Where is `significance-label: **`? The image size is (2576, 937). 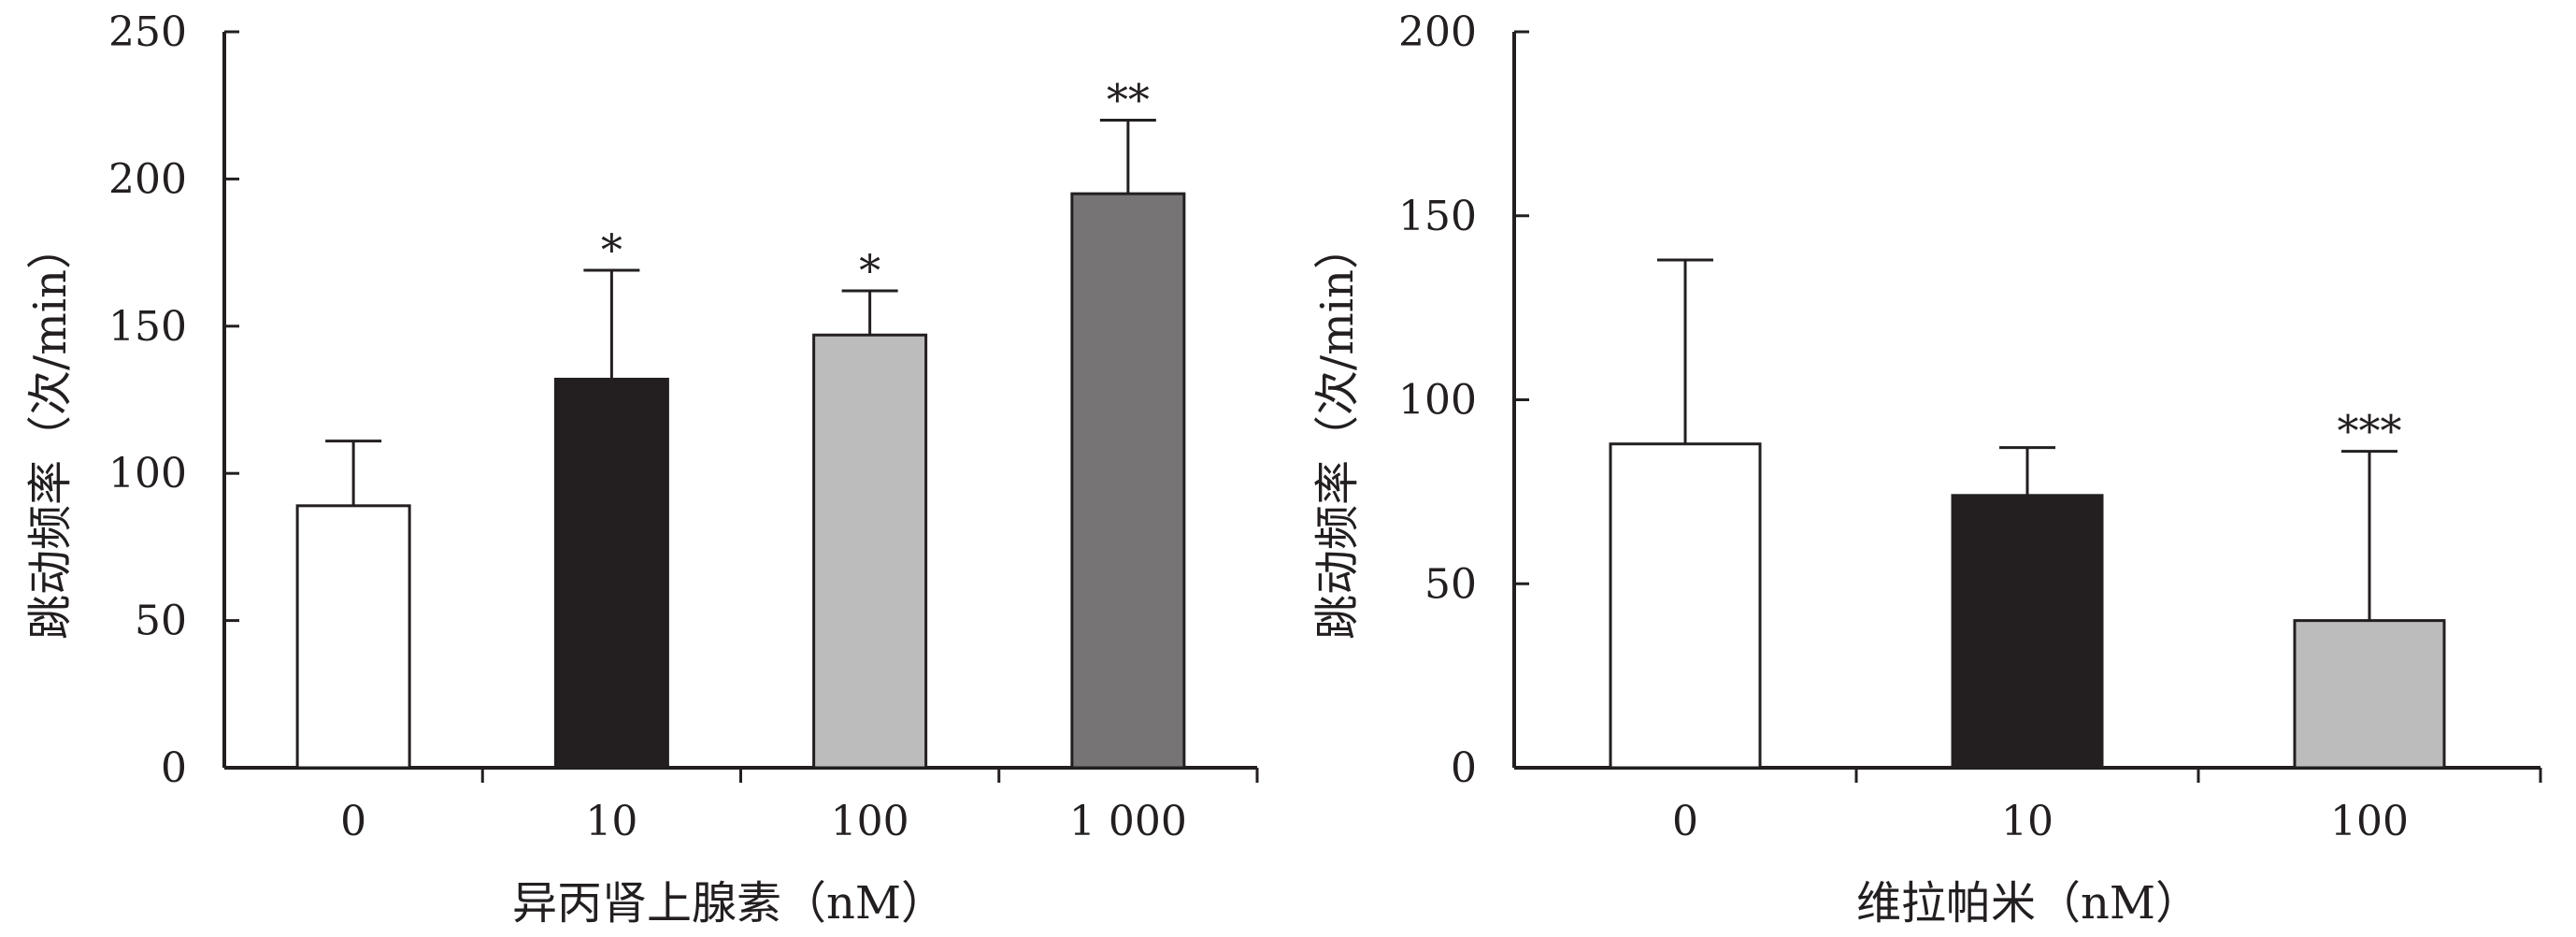
significance-label: ** is located at coordinates (1128, 99).